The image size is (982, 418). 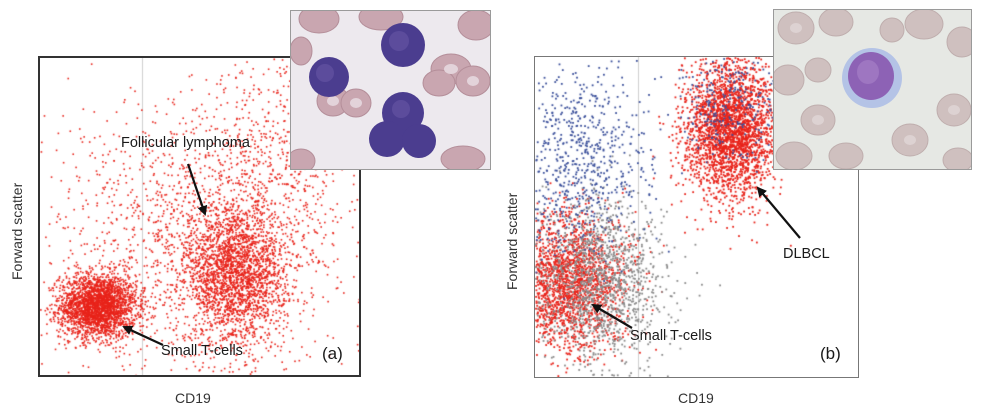 What do you see at coordinates (671, 336) in the screenshot?
I see `annotation-small-t-cells-b: Small T-cells` at bounding box center [671, 336].